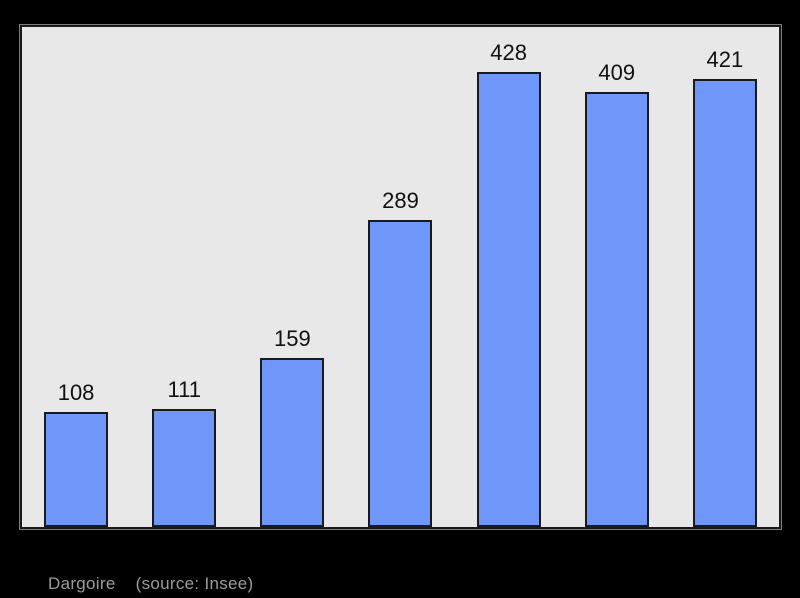 The height and width of the screenshot is (598, 800). Describe the element at coordinates (184, 277) in the screenshot. I see `bar-slot: 111` at that location.